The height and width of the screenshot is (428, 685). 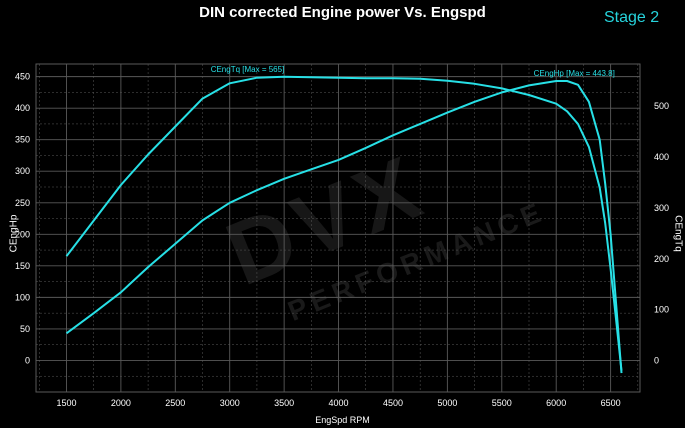 I want to click on torque-max-annotation: CEngTq [Max = 565], so click(x=247, y=69).